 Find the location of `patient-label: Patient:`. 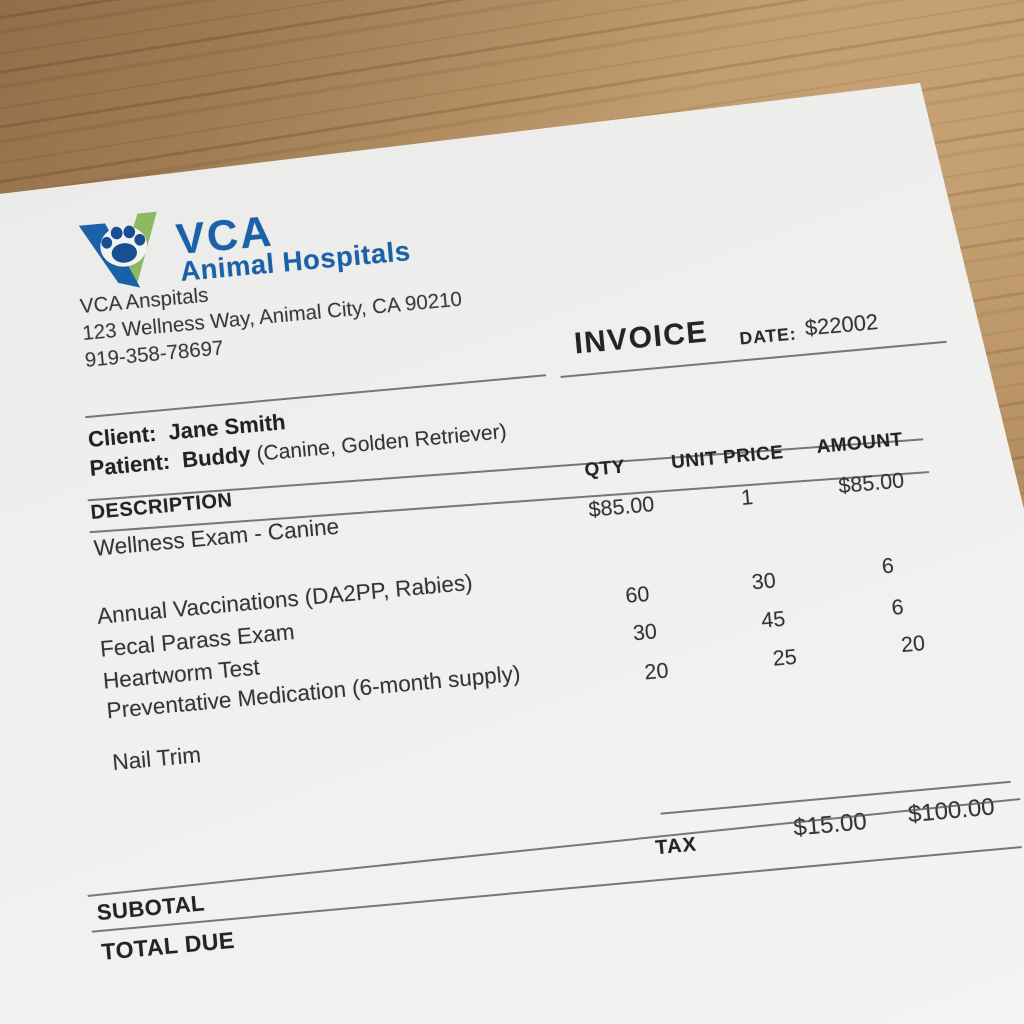

patient-label: Patient: is located at coordinates (130, 464).